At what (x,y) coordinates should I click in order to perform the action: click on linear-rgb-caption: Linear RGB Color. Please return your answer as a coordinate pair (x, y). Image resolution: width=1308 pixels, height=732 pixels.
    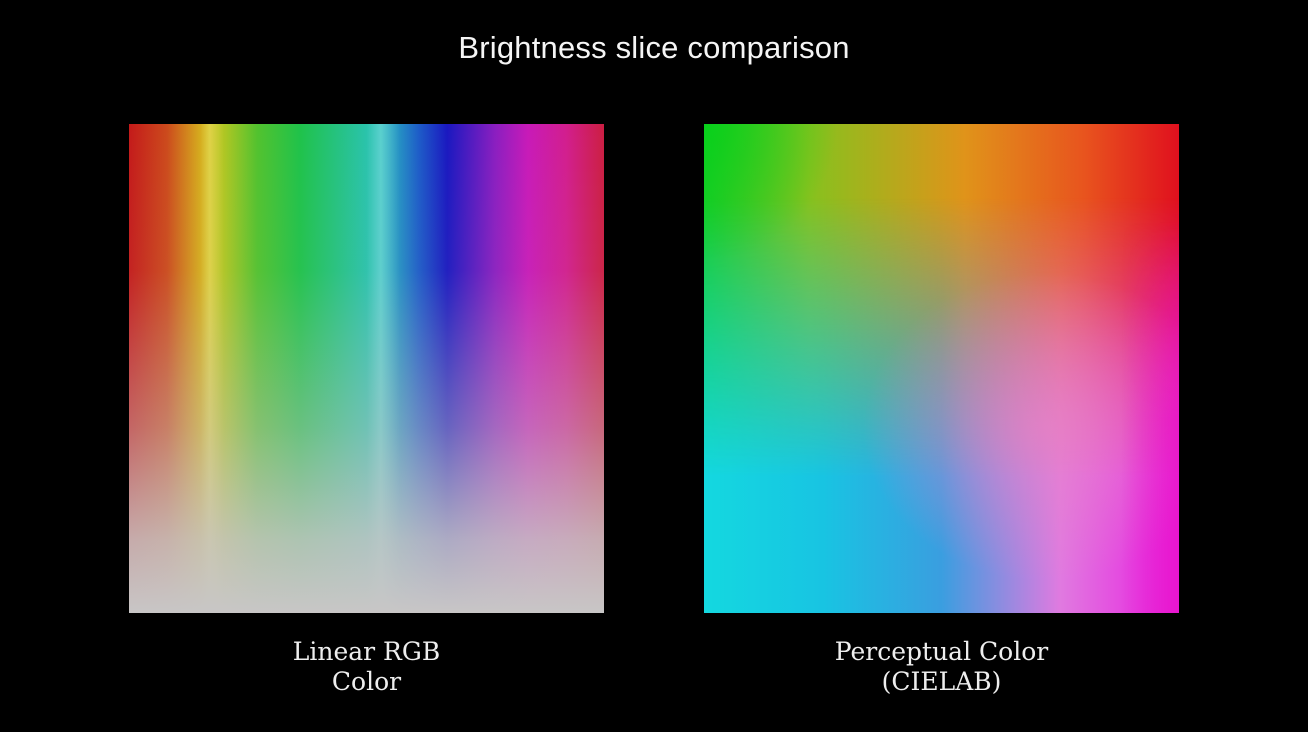
    Looking at the image, I should click on (366, 667).